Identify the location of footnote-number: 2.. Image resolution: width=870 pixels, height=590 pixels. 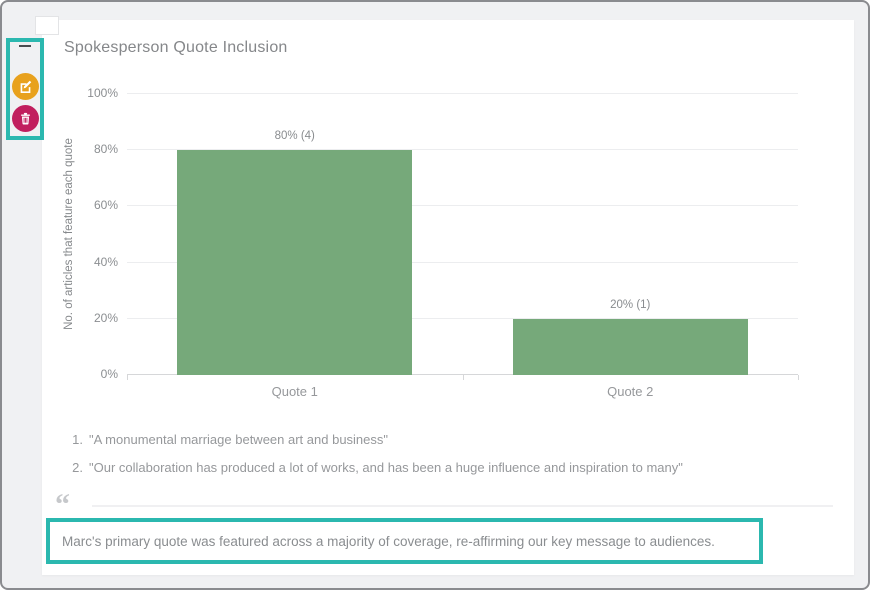
(77, 467).